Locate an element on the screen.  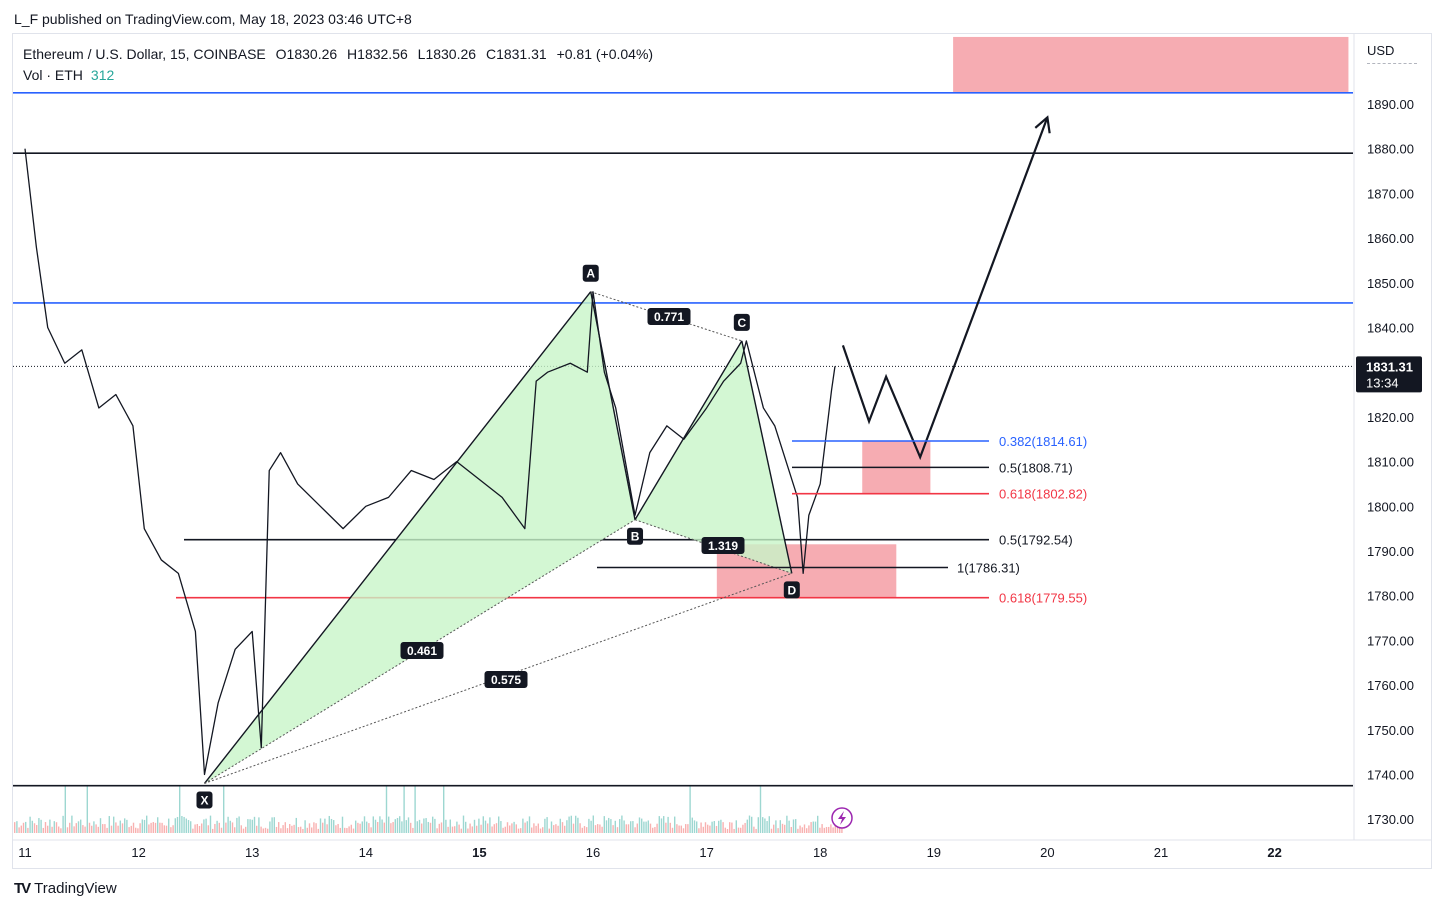
lightning-icon is located at coordinates (842, 818).